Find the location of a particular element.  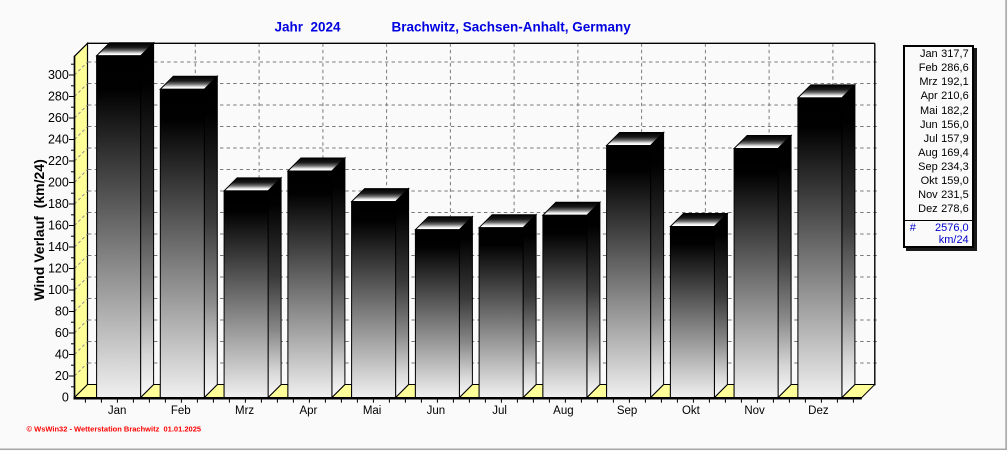

svg-text: 200 is located at coordinates (58, 183).